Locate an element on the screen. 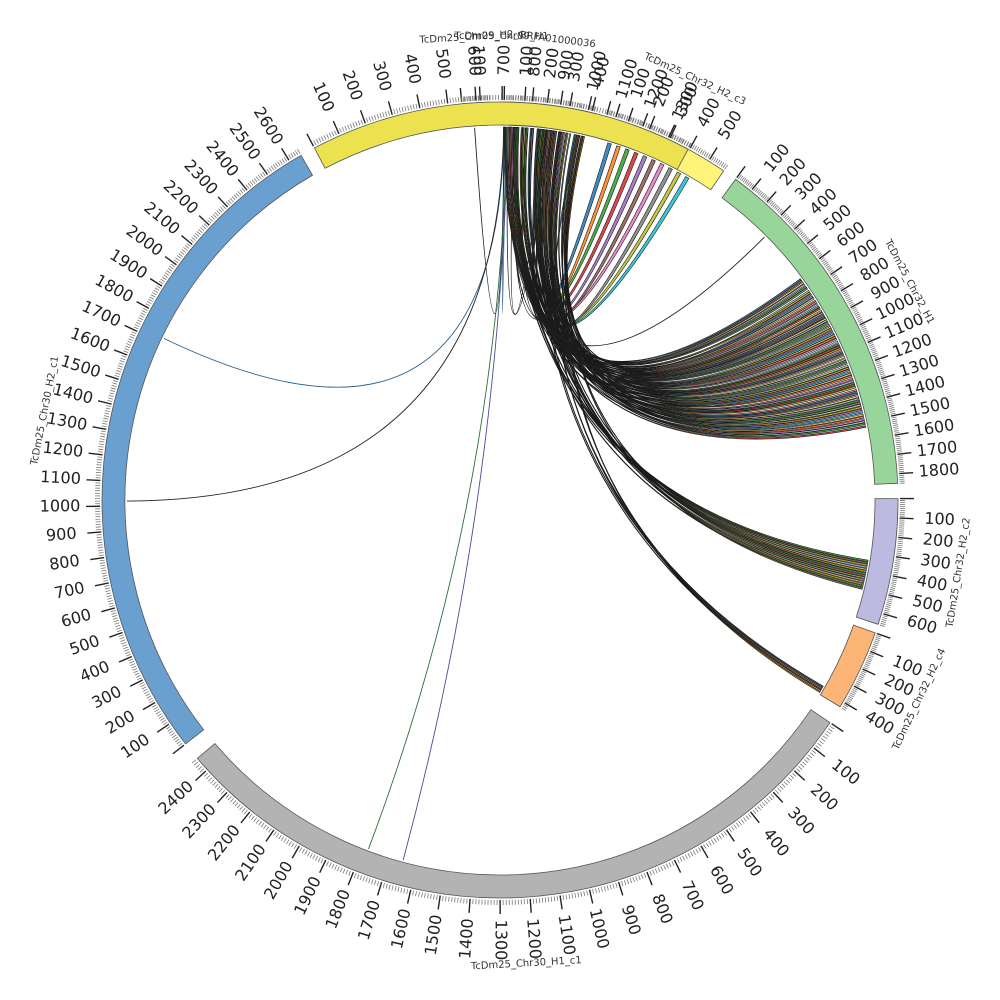 This screenshot has height=1000, width=1000. tick-label: 2300 is located at coordinates (199, 821).